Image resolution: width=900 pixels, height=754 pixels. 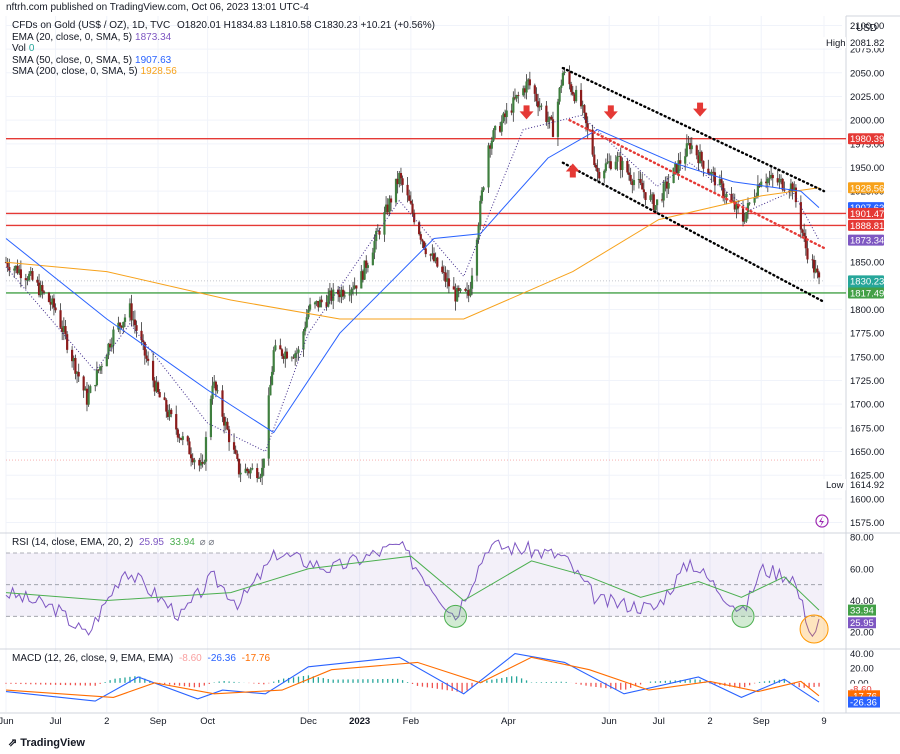 I want to click on legend-label: SMA (50, close, 0, SMA, 5), so click(x=72, y=60).